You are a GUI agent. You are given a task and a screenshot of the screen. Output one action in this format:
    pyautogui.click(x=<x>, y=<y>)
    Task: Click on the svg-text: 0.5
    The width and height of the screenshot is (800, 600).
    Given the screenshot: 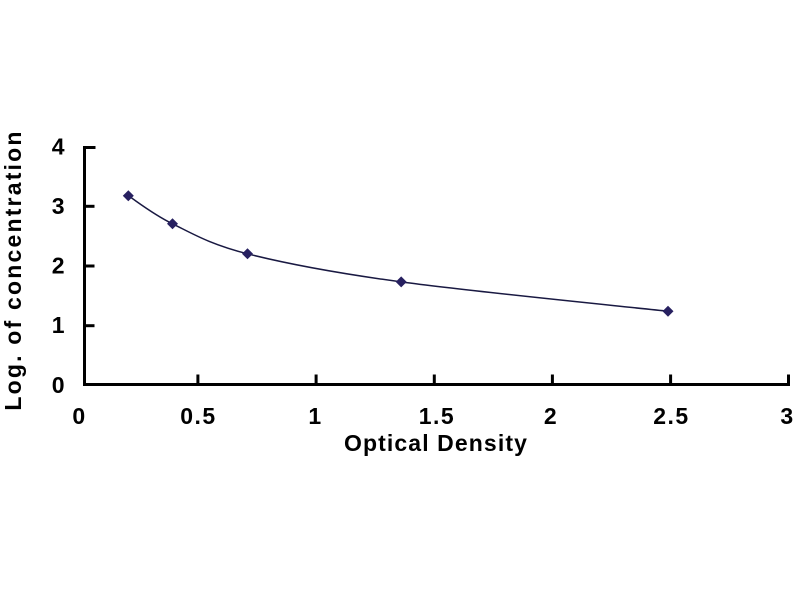 What is the action you would take?
    pyautogui.click(x=198, y=416)
    